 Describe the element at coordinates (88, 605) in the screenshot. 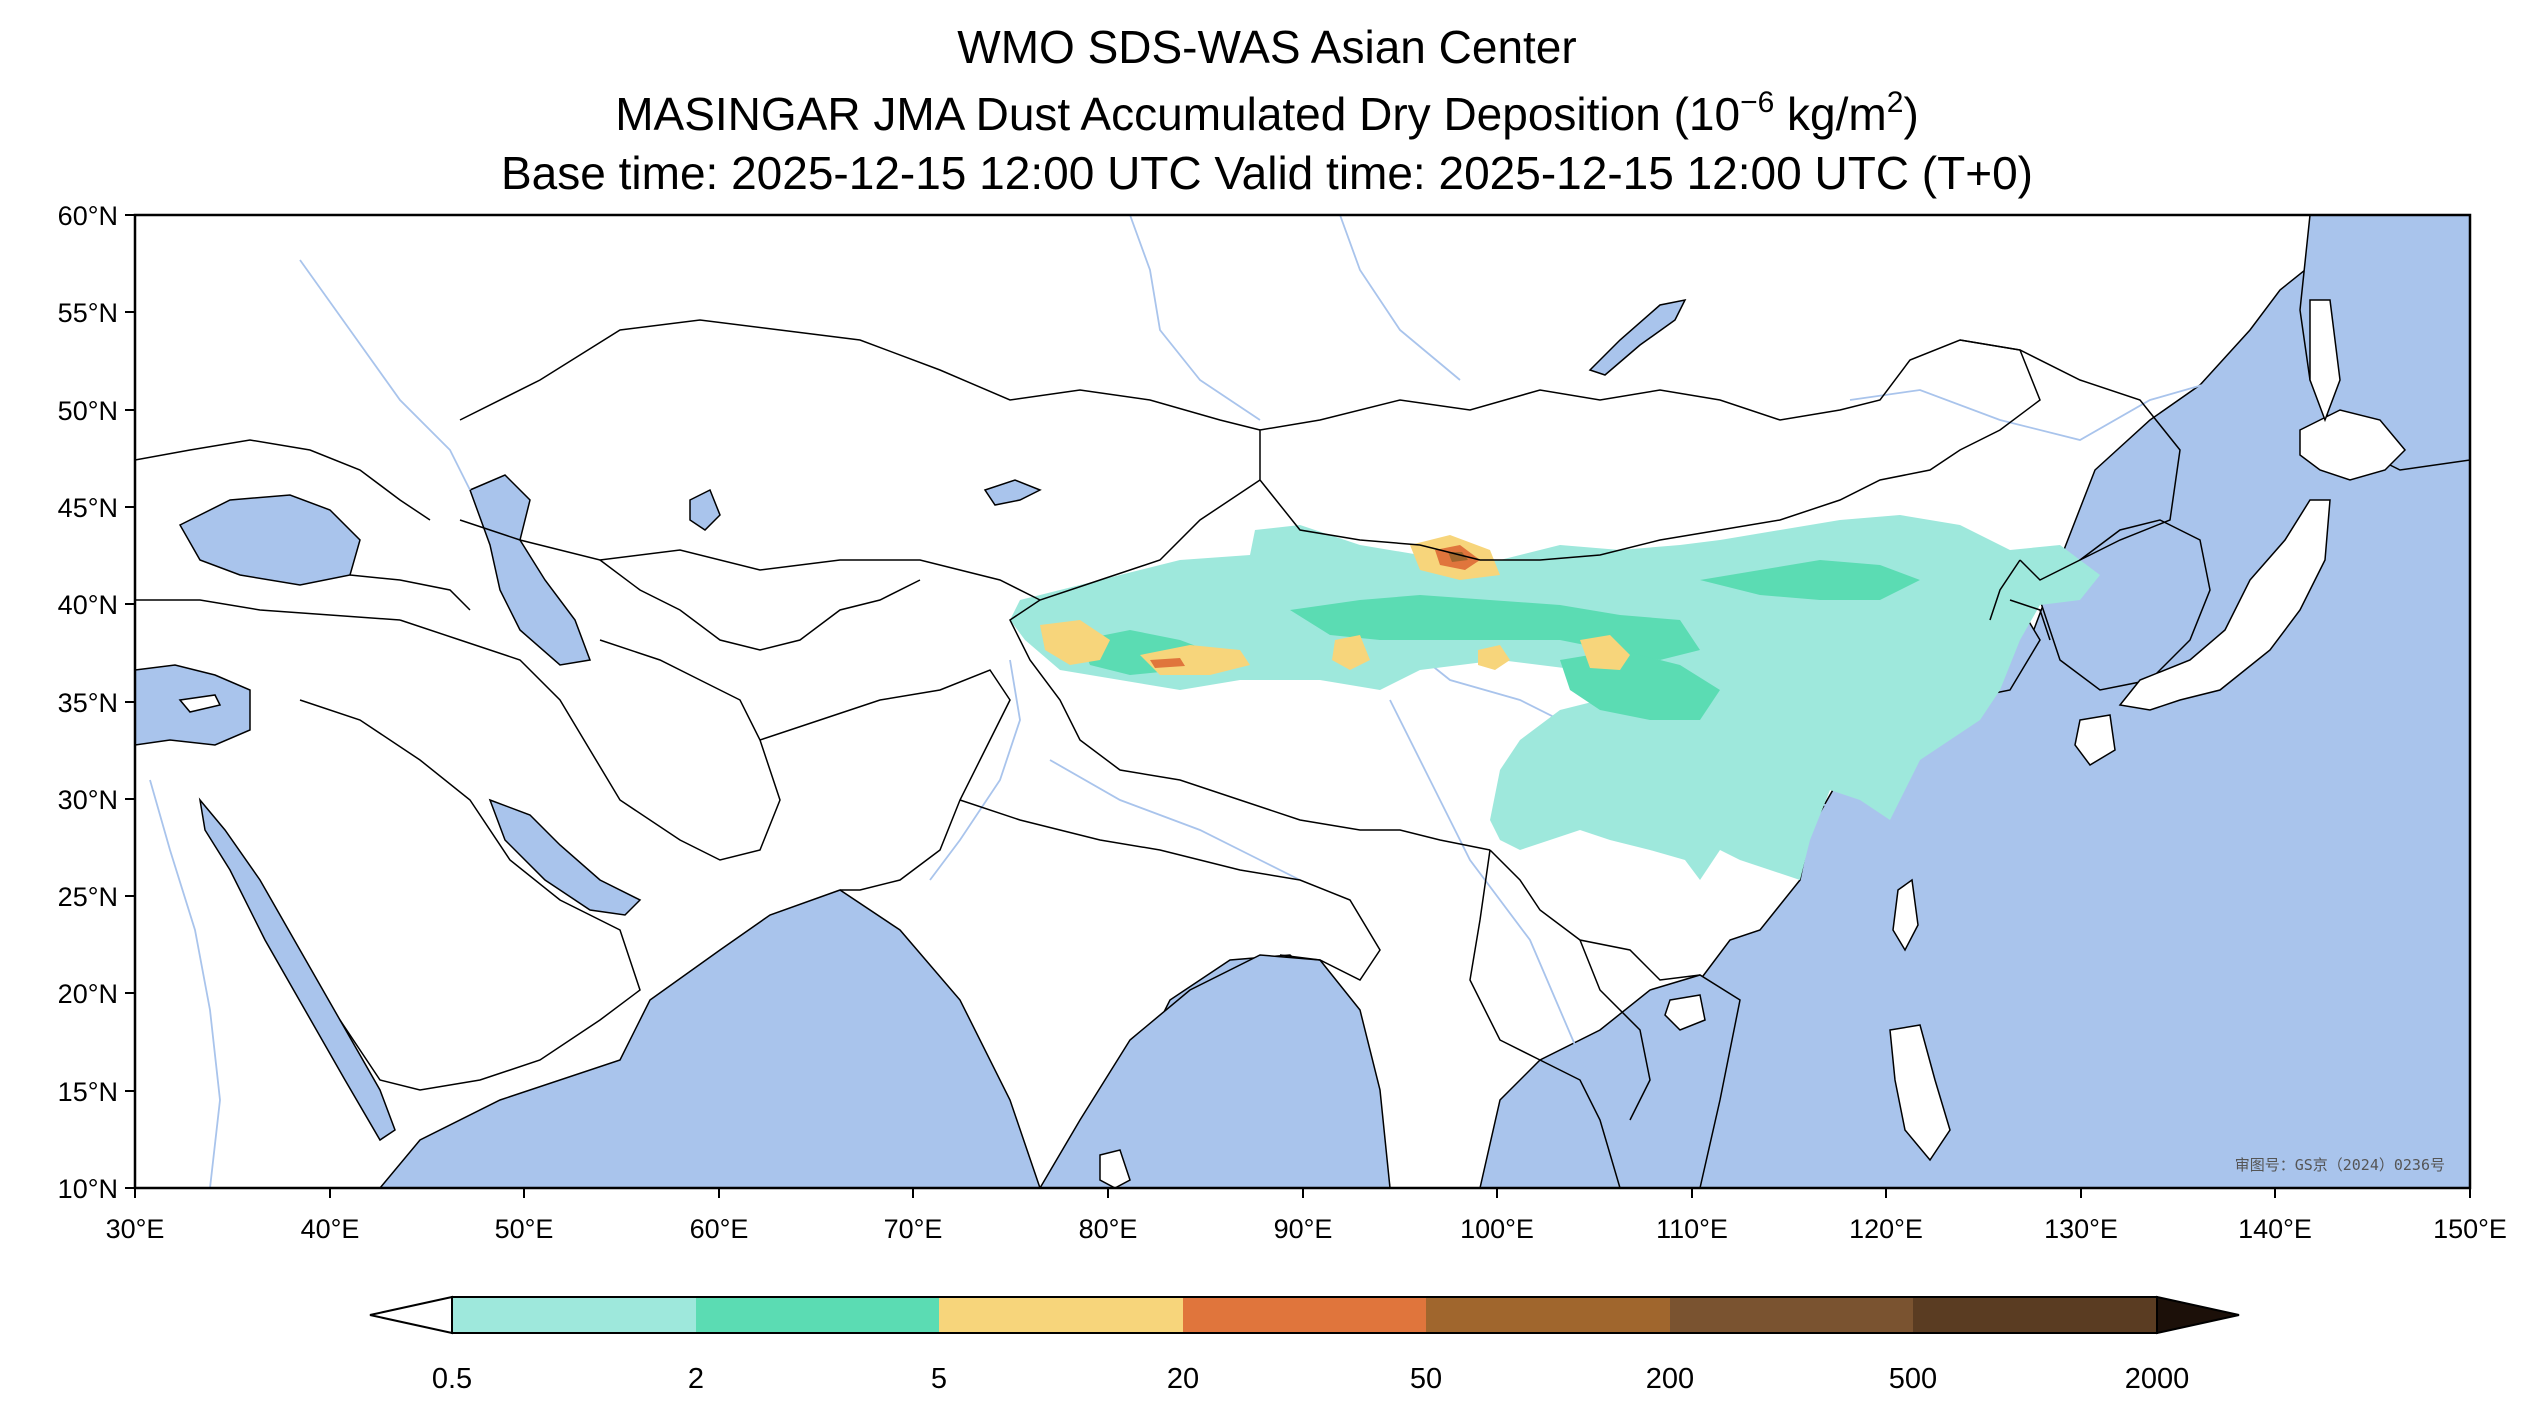

I see `lat-tick-label: 40°N` at that location.